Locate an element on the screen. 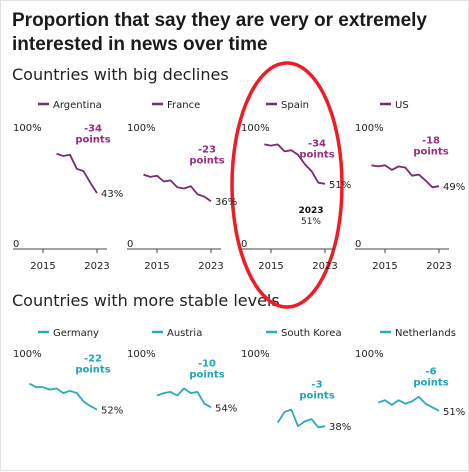  change-value-us: -18 is located at coordinates (431, 140).